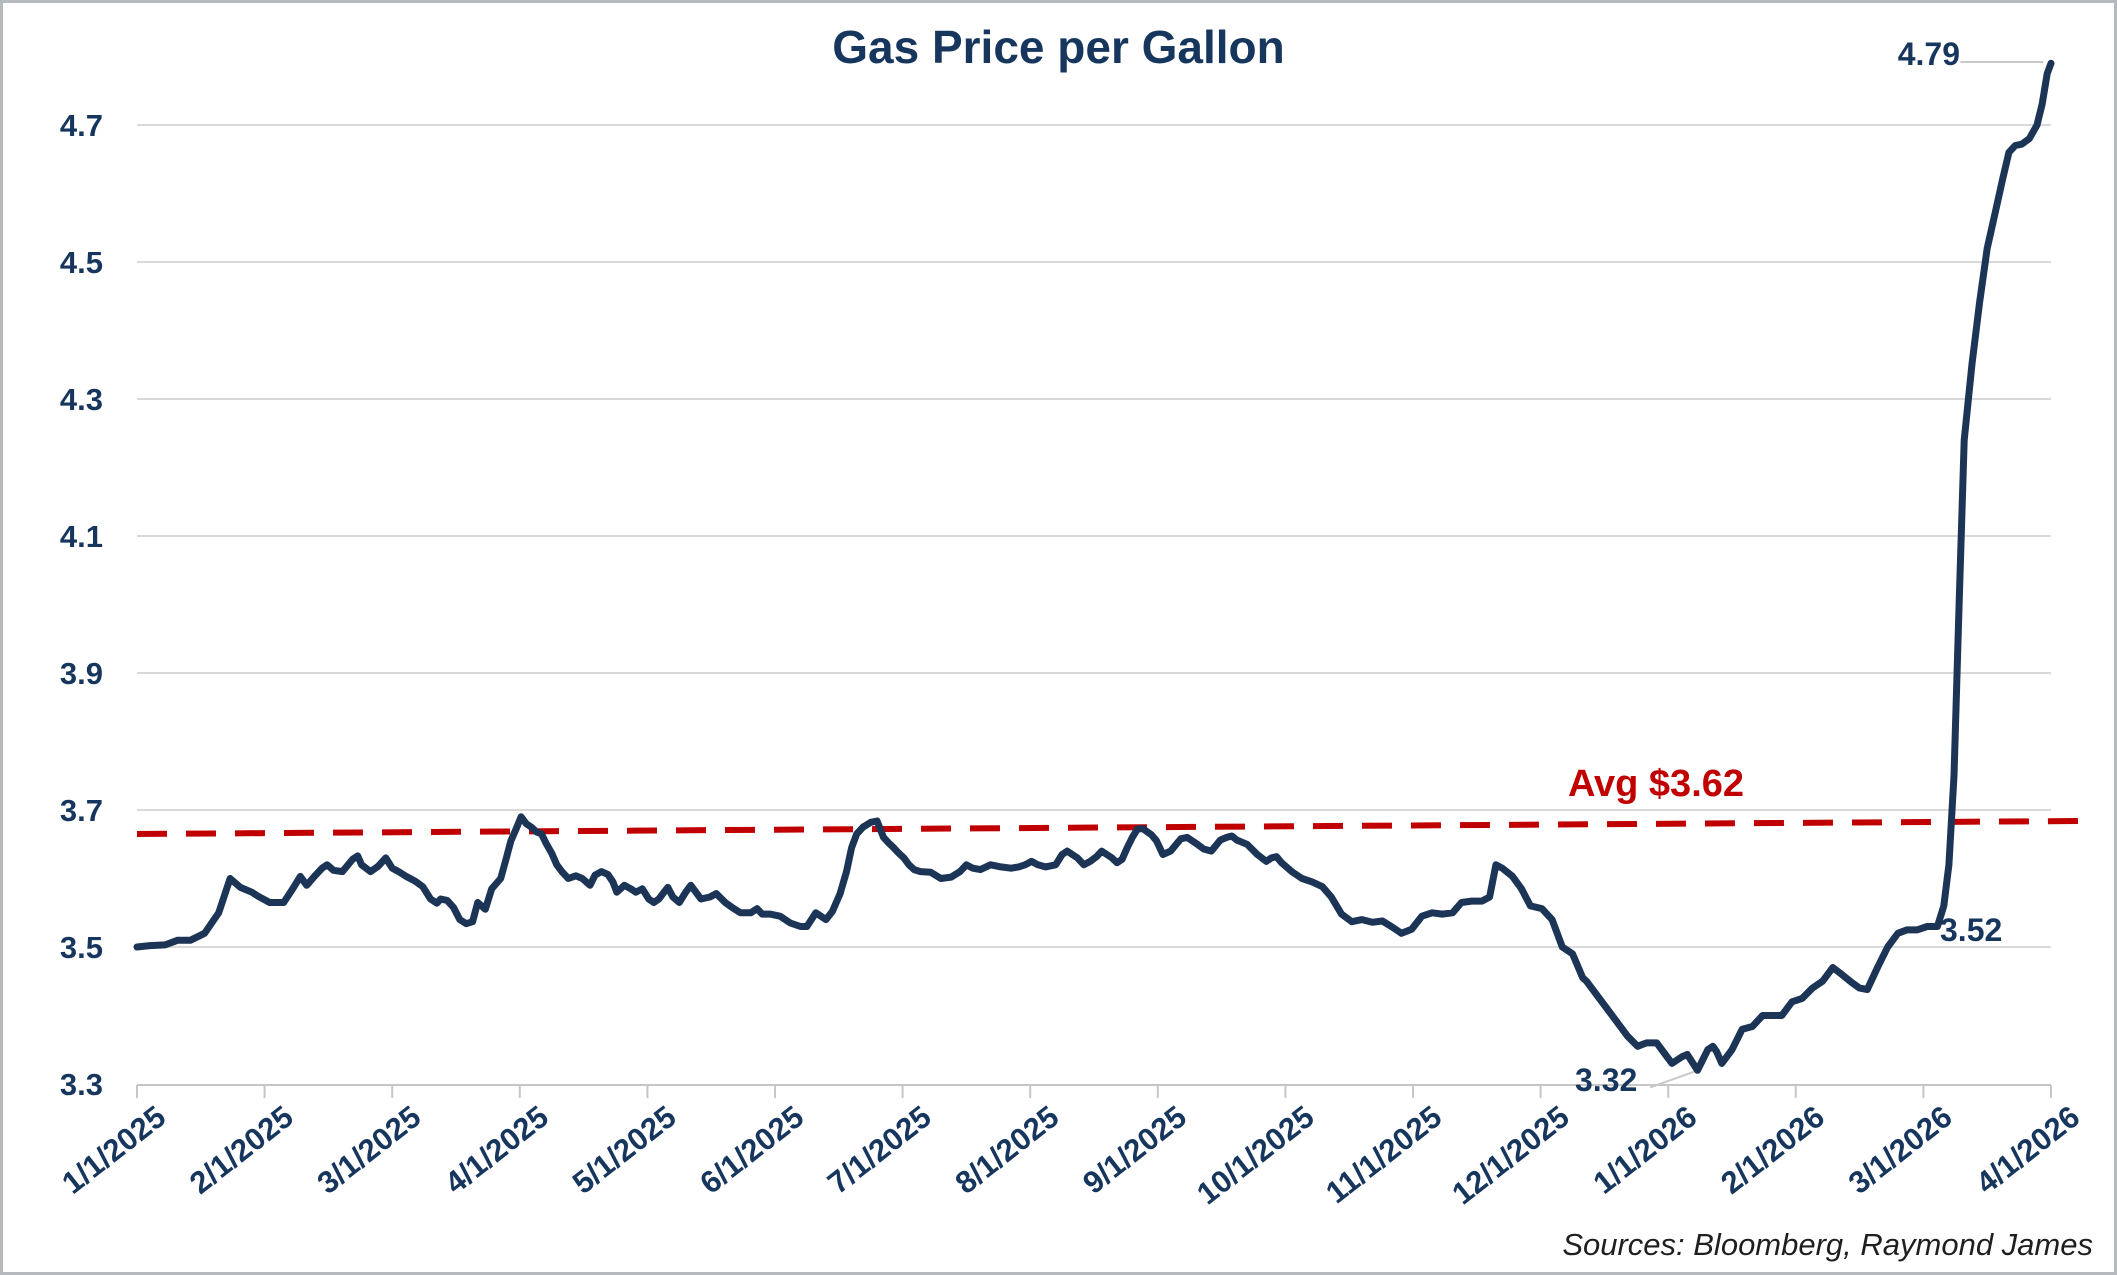 This screenshot has height=1275, width=2117. I want to click on x-tick-label: 4/1/2025, so click(496, 1150).